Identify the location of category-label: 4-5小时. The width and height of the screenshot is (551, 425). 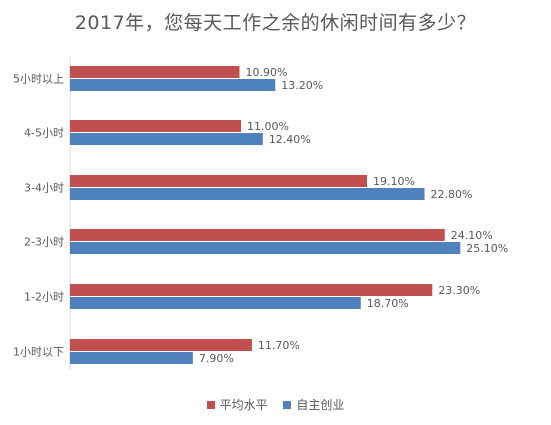
(44, 133).